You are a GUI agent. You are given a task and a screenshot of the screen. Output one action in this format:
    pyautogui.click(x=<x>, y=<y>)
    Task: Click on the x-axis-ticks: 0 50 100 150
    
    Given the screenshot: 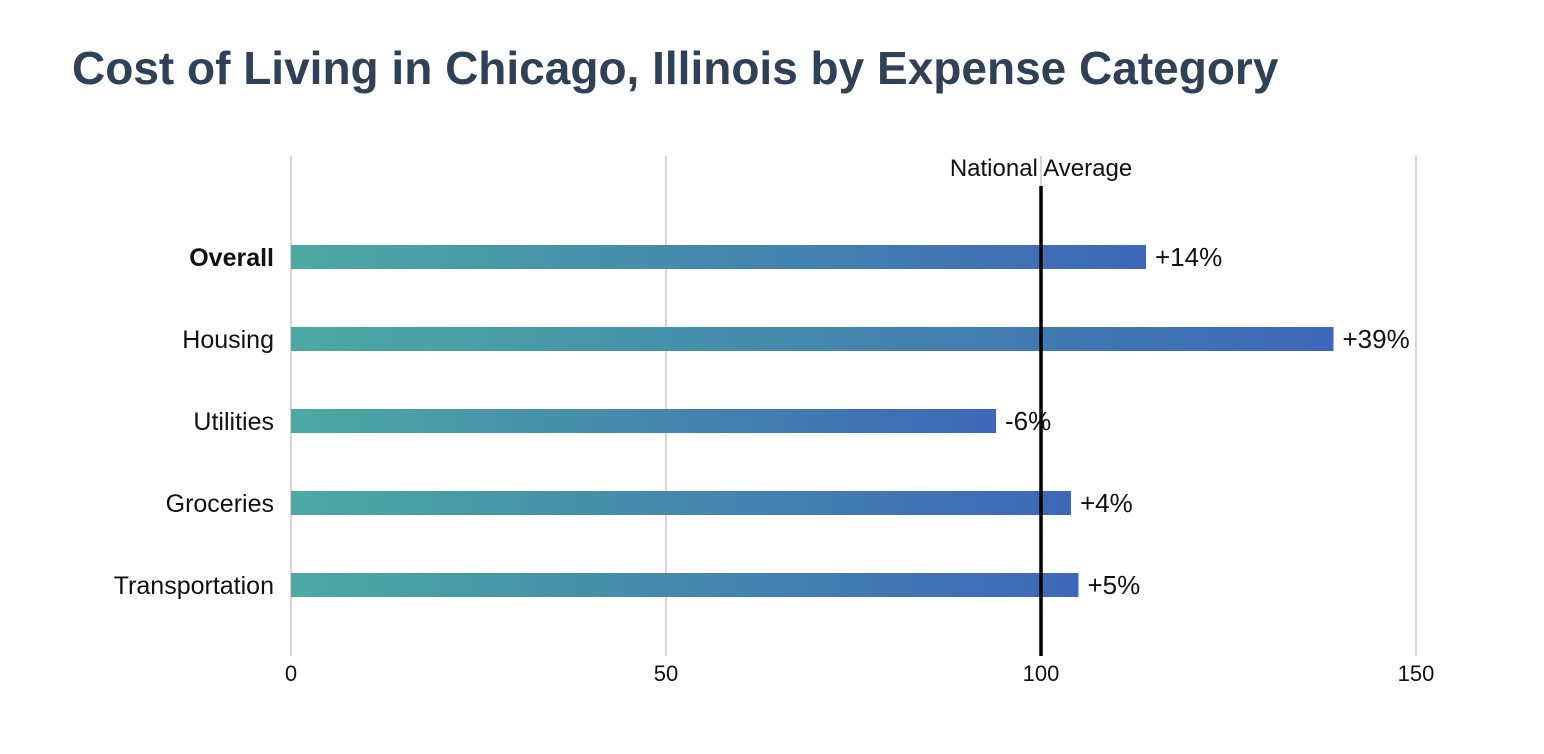 What is the action you would take?
    pyautogui.click(x=859, y=673)
    